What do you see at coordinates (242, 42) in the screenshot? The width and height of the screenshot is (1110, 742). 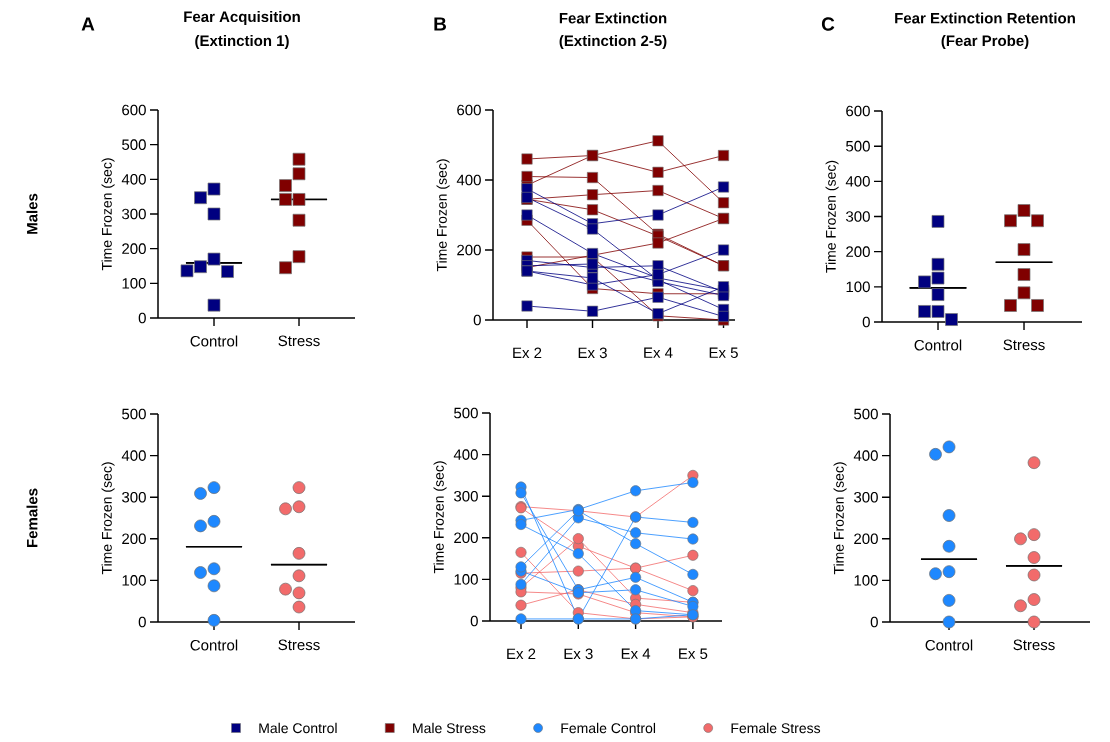 I see `chart-subtitle: (Extinction 1)` at bounding box center [242, 42].